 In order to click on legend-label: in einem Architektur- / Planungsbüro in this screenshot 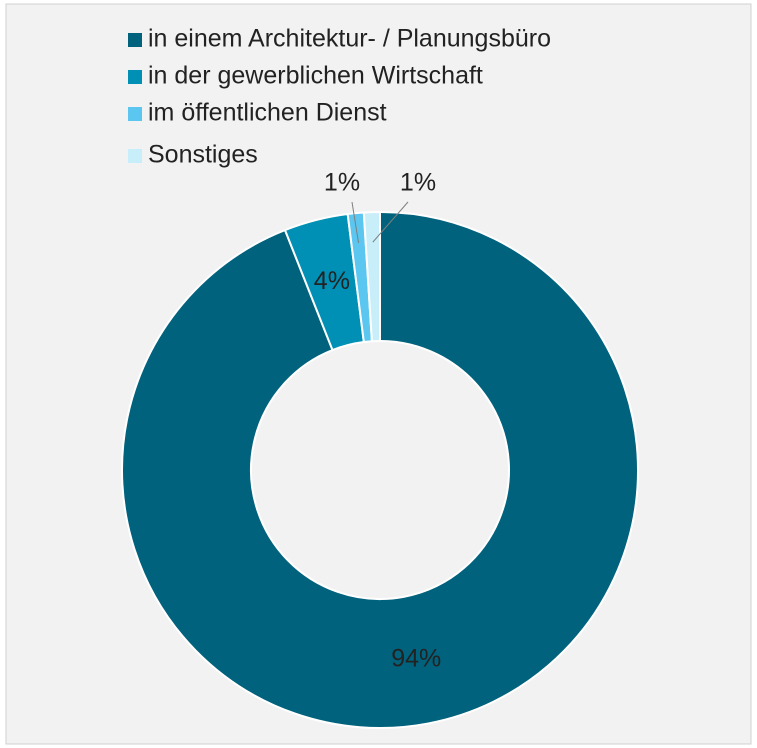, I will do `click(349, 39)`.